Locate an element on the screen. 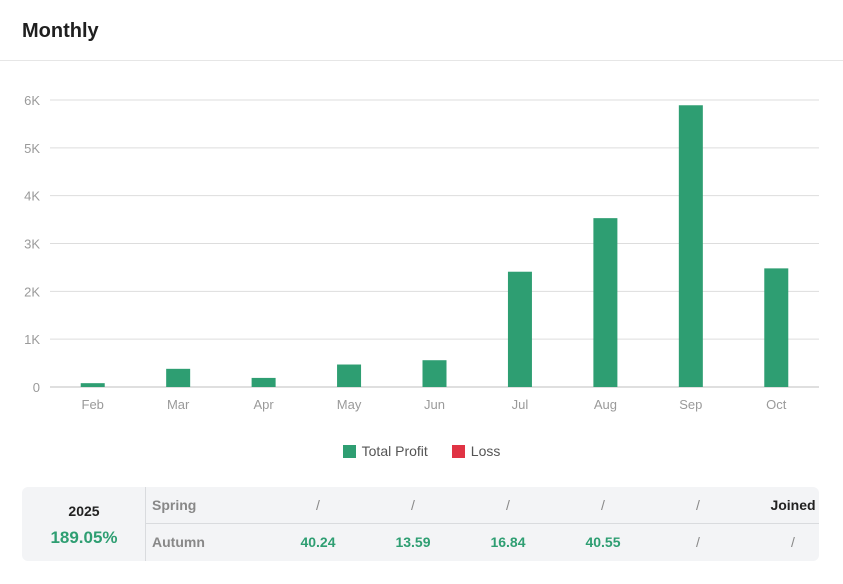  x-tick-label: Aug is located at coordinates (605, 404).